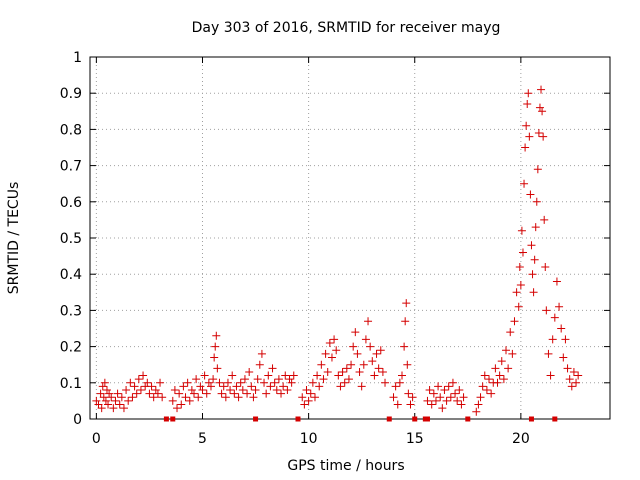 This screenshot has width=640, height=480. I want to click on y-tick-label: 0.1, so click(71, 384).